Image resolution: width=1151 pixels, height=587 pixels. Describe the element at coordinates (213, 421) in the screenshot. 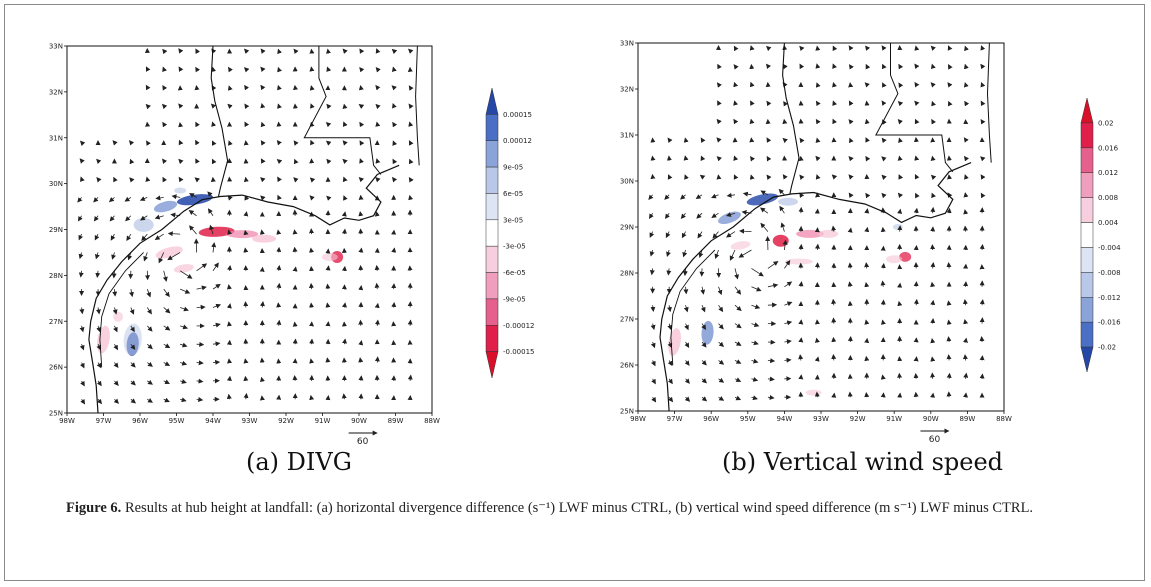

I see `lon-label: 94W` at that location.